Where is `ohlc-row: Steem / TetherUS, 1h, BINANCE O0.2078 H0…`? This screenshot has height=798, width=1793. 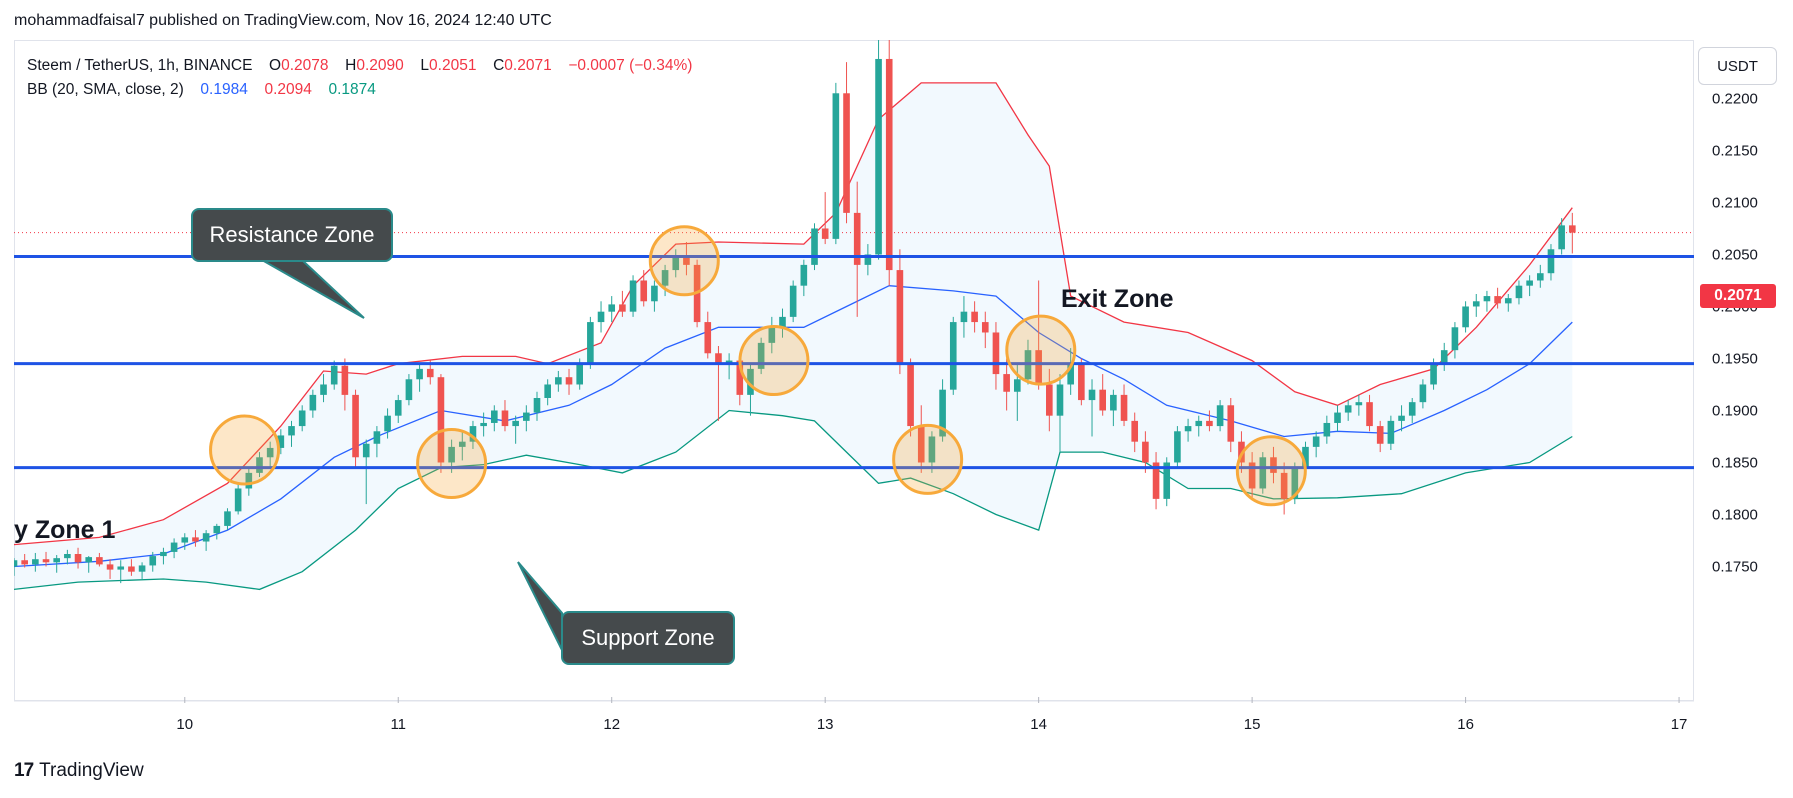
ohlc-row: Steem / TetherUS, 1h, BINANCE O0.2078 H0… is located at coordinates (359, 66).